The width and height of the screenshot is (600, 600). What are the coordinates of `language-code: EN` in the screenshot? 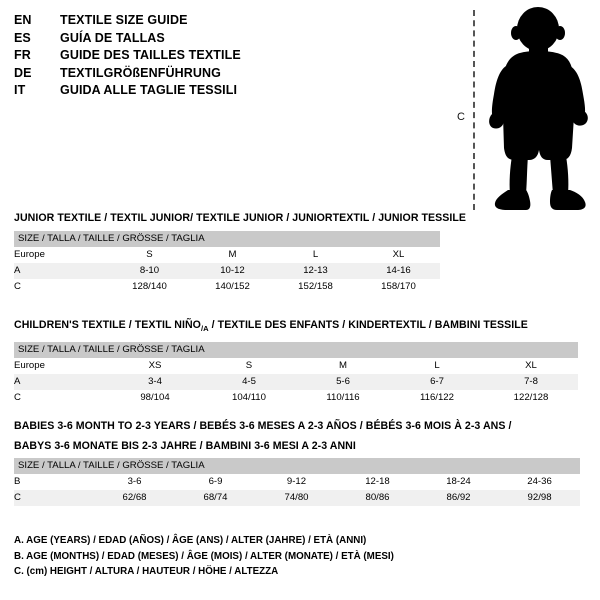 It's located at (23, 20).